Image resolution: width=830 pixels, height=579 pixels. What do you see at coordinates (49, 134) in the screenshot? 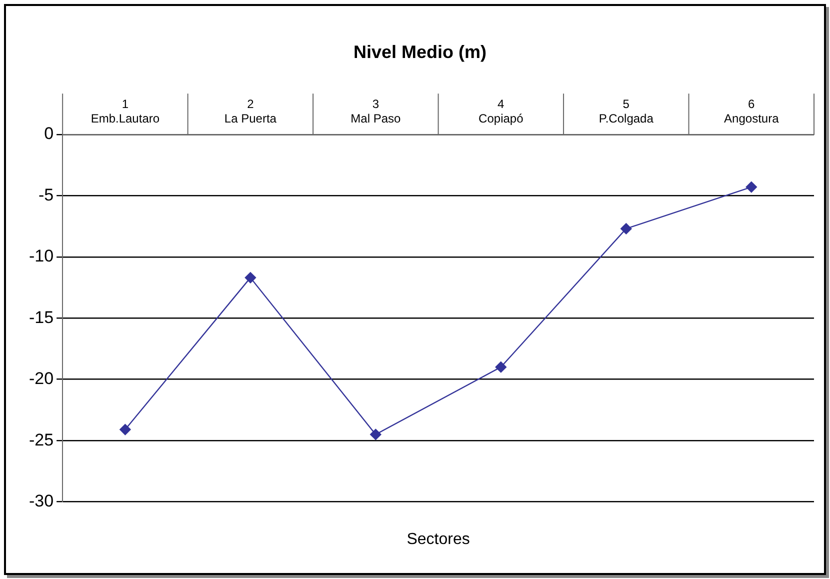
I see `y-tick-label: 0` at bounding box center [49, 134].